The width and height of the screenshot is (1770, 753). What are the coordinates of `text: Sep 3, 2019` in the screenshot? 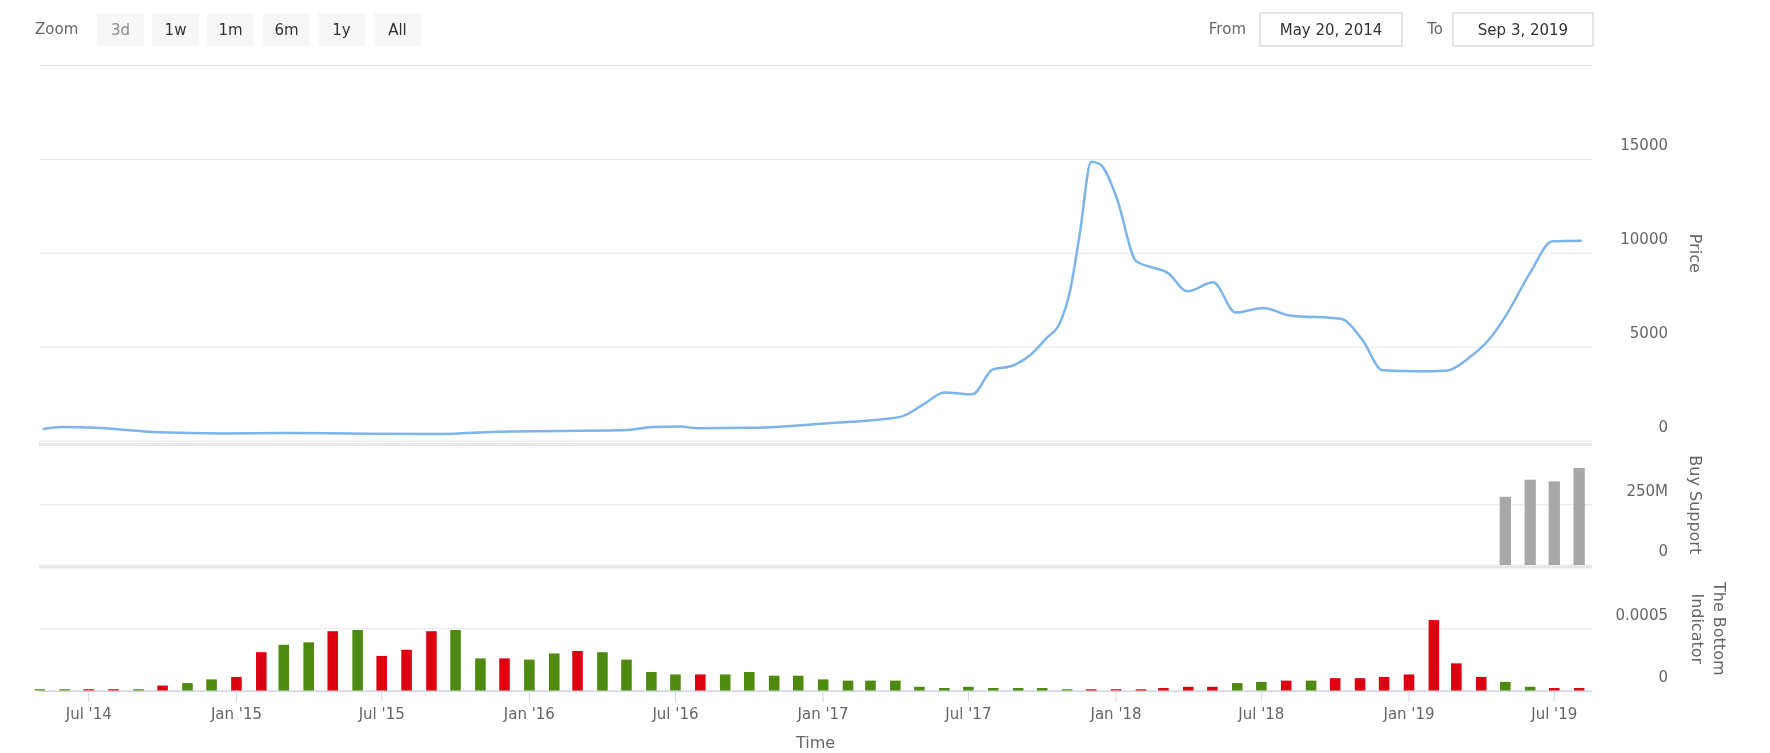 It's located at (1523, 30).